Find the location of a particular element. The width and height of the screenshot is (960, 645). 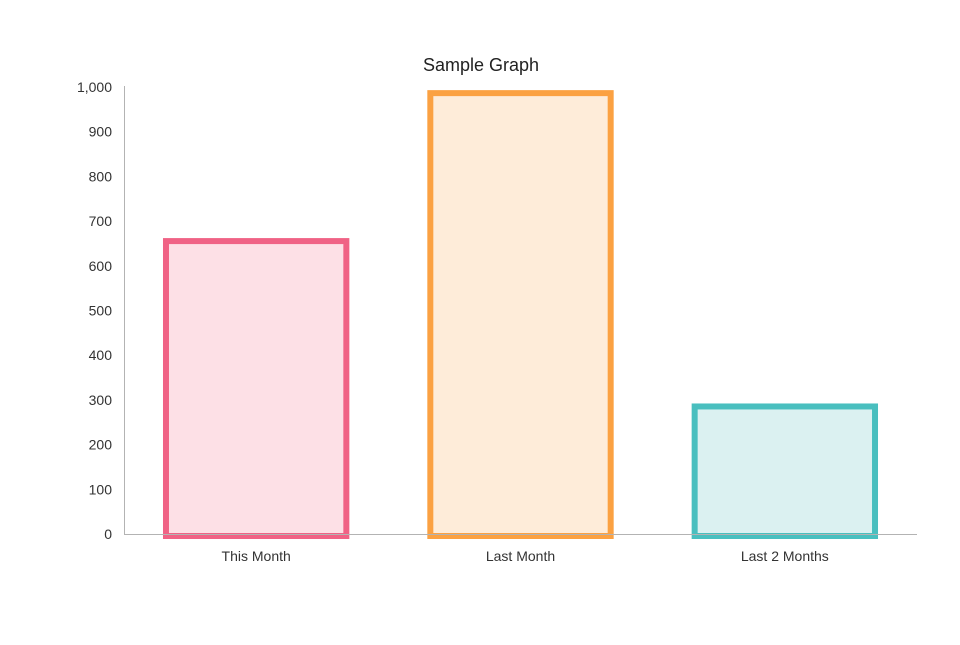

y-tick-label: 1,000 is located at coordinates (94, 87).